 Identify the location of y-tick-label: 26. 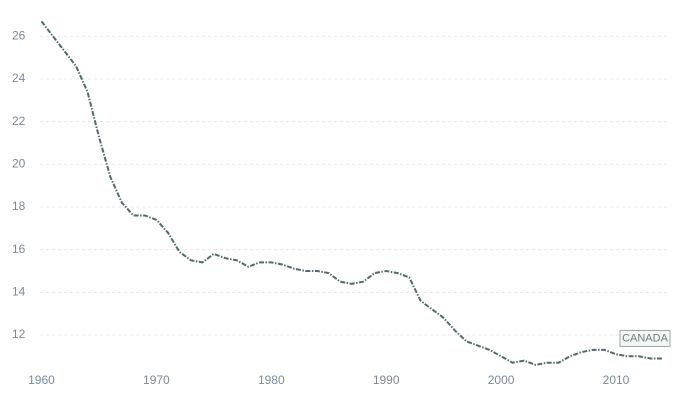
(19, 35).